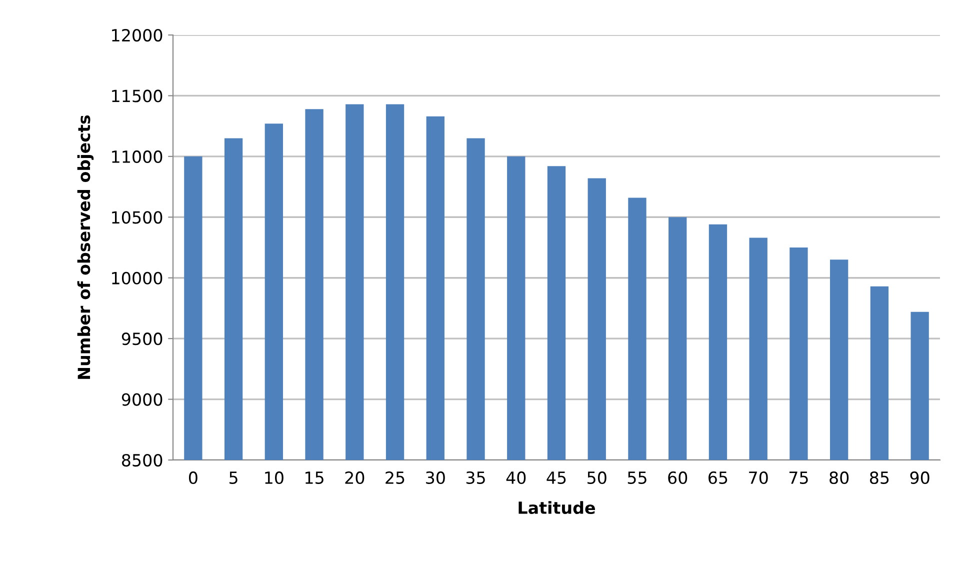  I want to click on y-tick-label: 11000, so click(137, 156).